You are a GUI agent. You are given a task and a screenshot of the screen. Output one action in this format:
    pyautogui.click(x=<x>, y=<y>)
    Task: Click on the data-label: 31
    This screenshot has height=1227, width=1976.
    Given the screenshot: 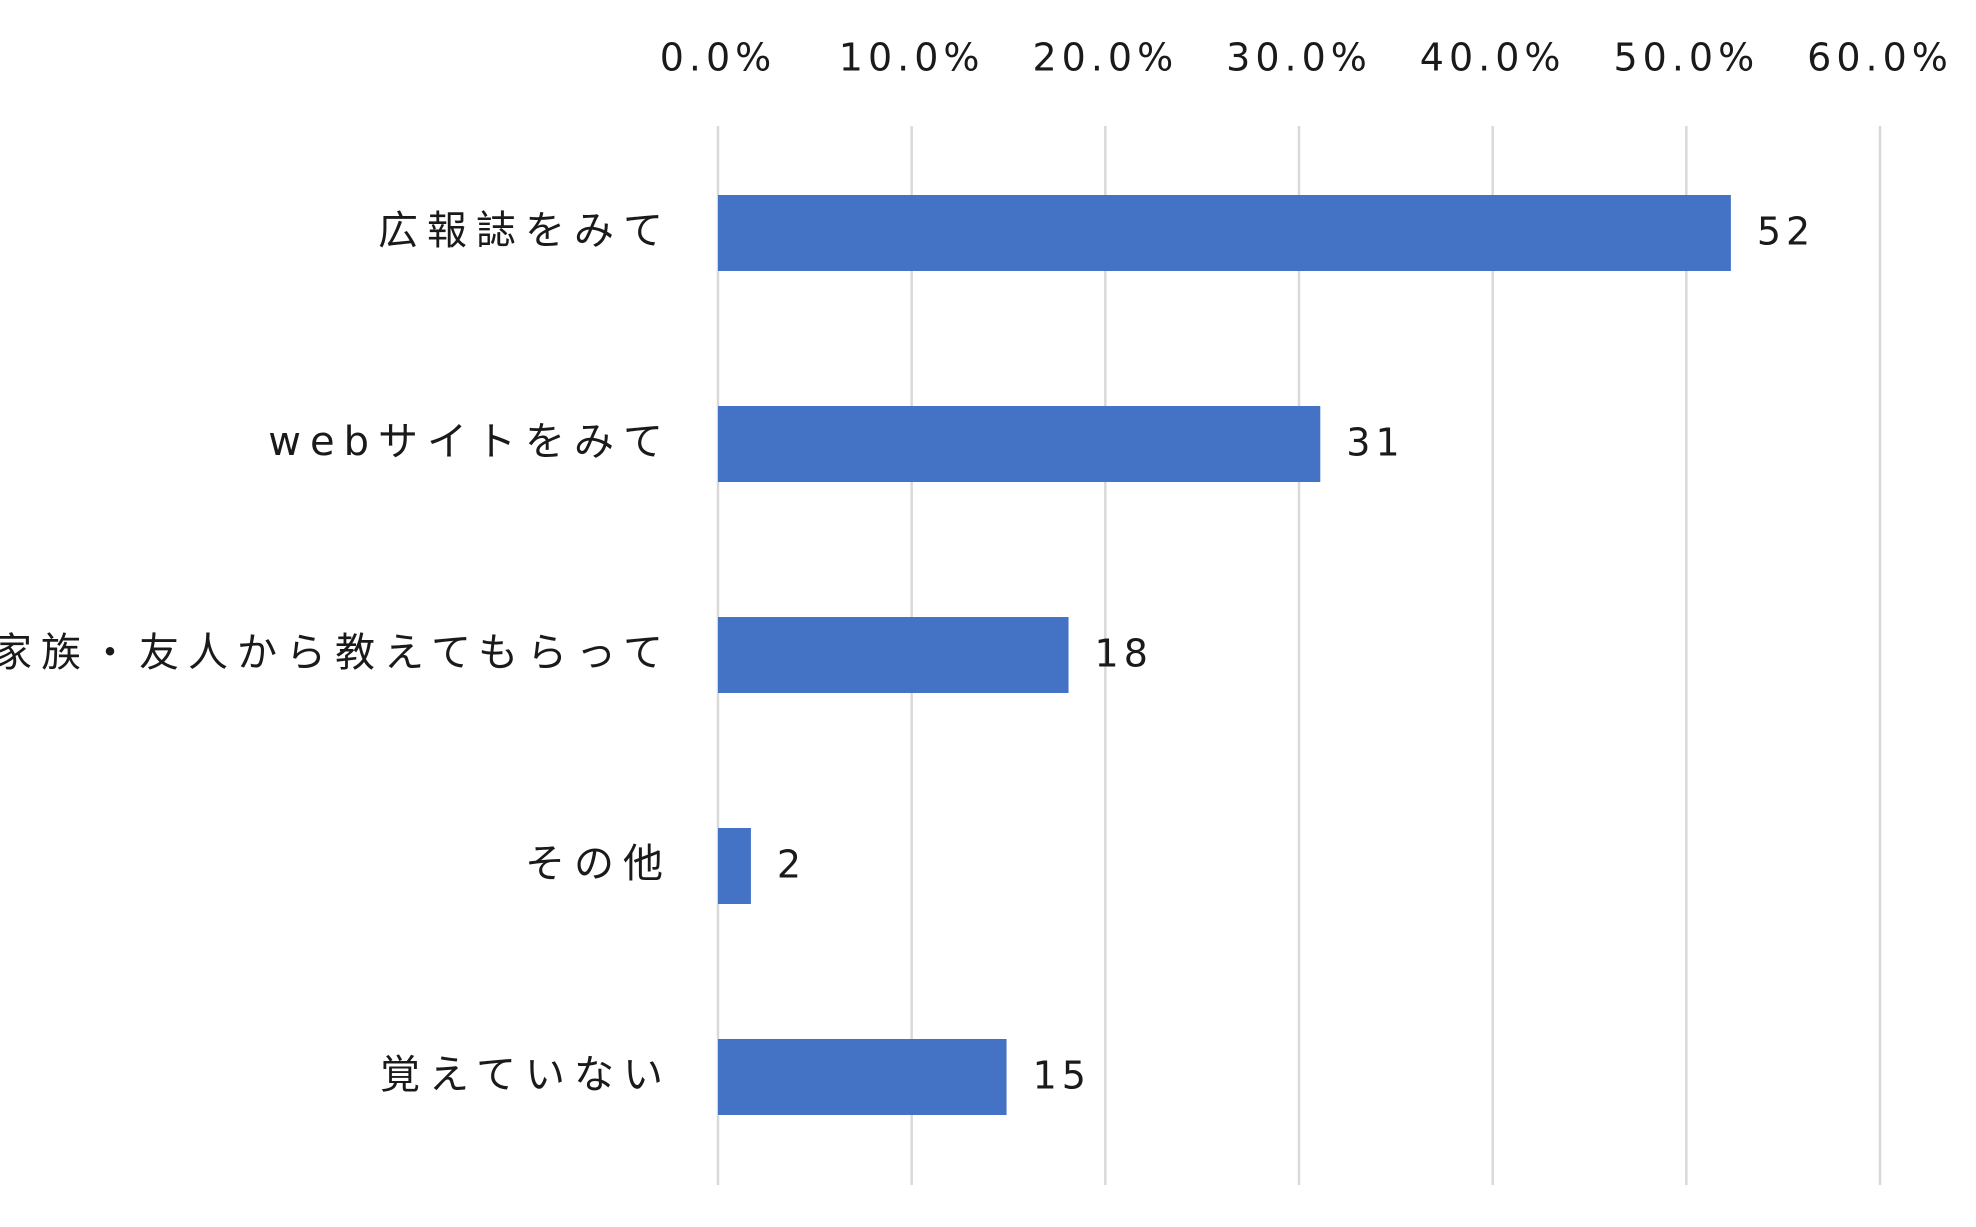 What is the action you would take?
    pyautogui.click(x=1375, y=443)
    